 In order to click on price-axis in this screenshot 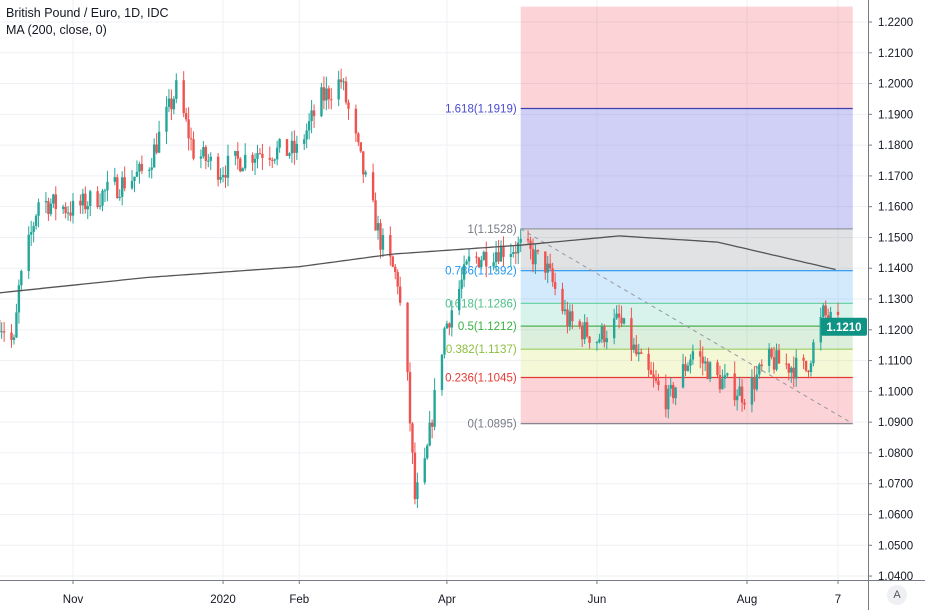, I will do `click(896, 305)`.